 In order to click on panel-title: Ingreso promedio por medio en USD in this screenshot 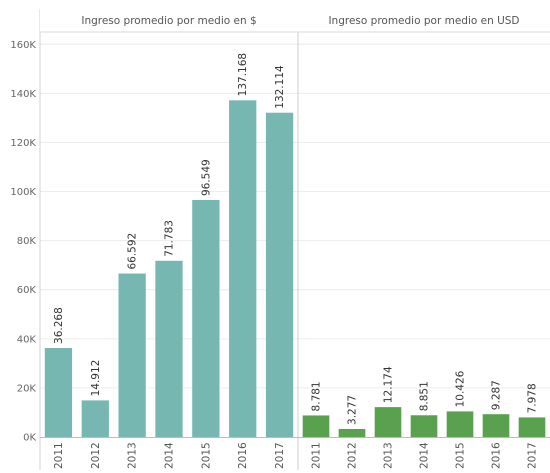, I will do `click(423, 21)`.